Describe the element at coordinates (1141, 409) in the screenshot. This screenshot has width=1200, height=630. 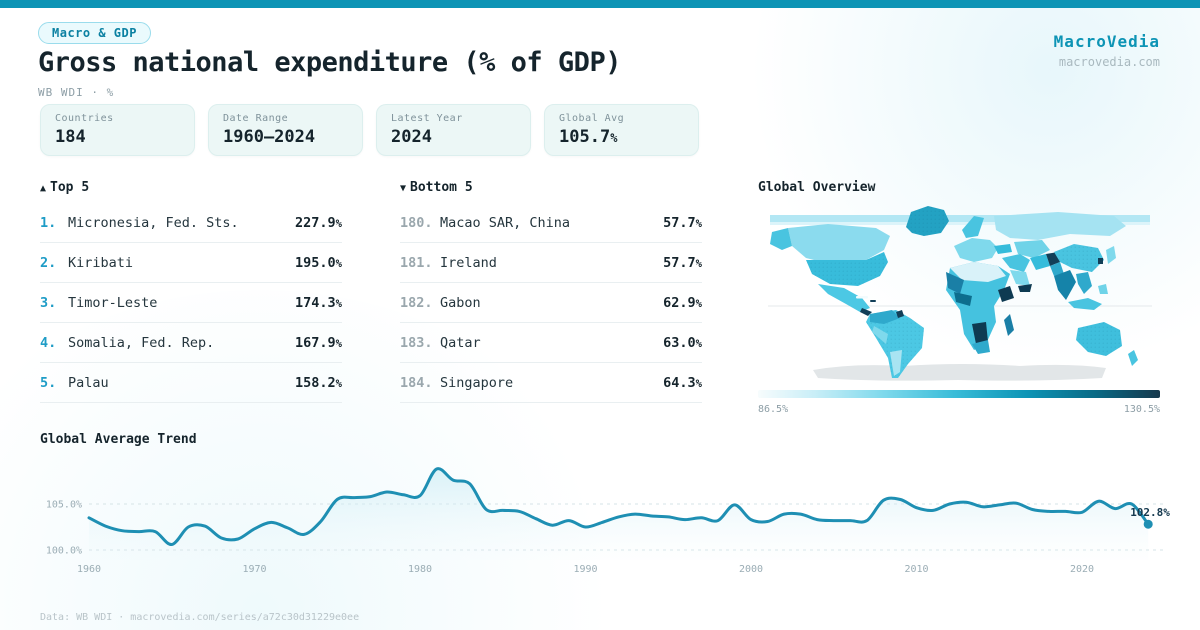
I see `scale-max-label: 130.5%` at that location.